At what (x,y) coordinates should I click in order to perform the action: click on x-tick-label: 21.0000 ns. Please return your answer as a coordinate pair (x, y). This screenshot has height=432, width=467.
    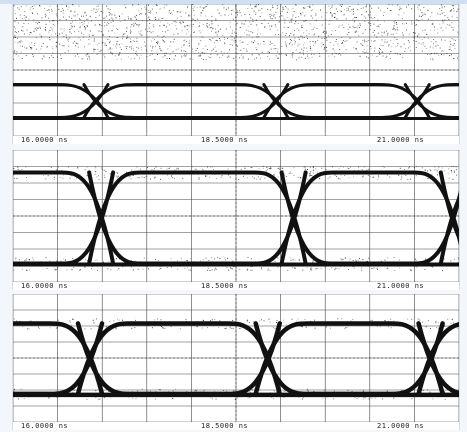
    Looking at the image, I should click on (401, 286).